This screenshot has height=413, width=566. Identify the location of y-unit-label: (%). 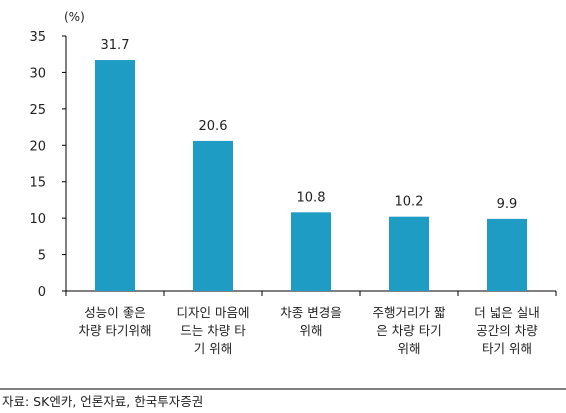
(74, 17).